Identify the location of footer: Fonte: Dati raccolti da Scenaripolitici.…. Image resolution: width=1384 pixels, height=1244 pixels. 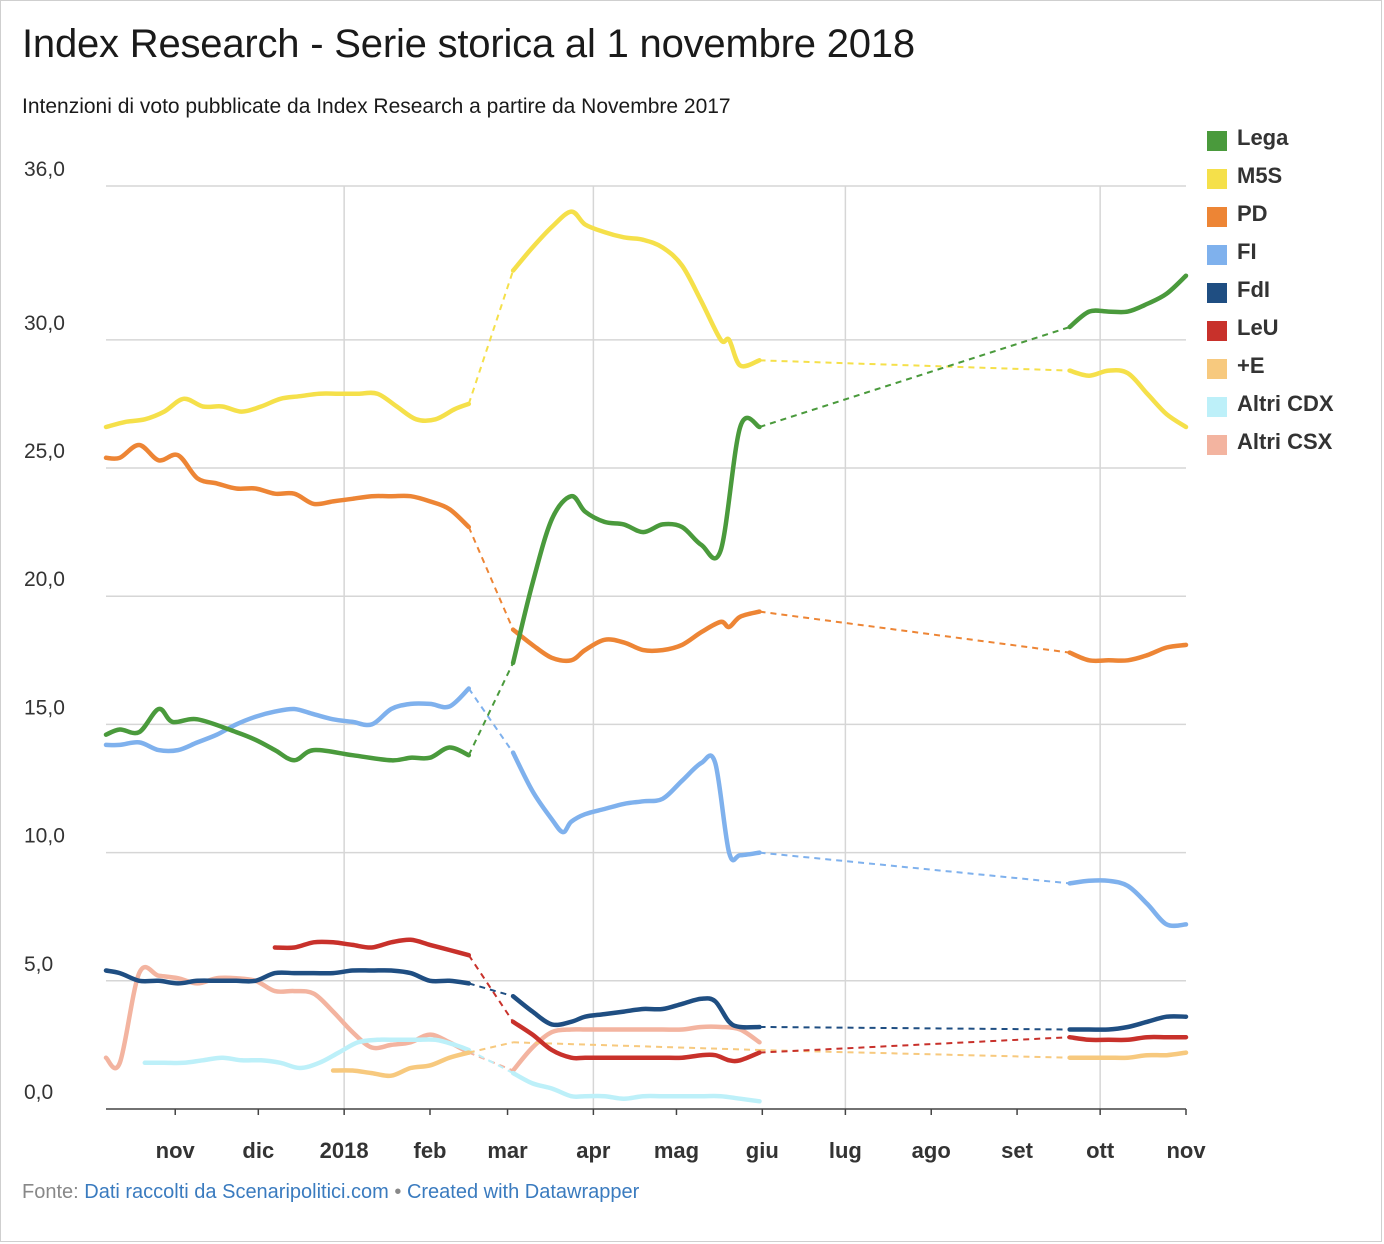
(330, 1192).